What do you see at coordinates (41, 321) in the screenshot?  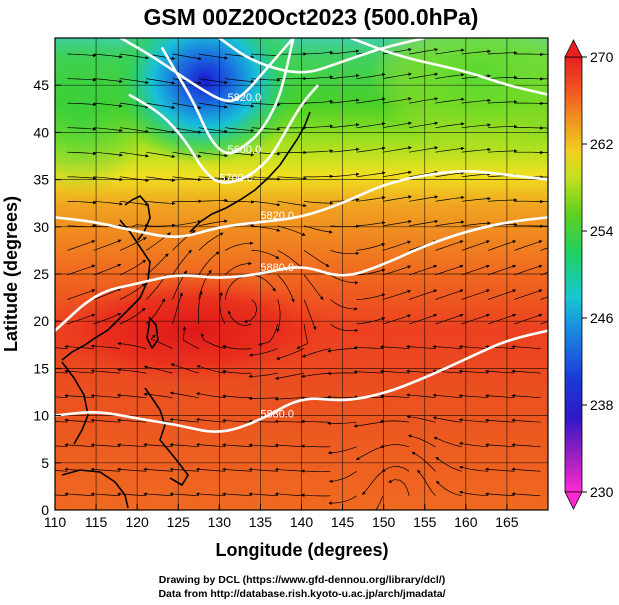 I see `y-tick-label: 20` at bounding box center [41, 321].